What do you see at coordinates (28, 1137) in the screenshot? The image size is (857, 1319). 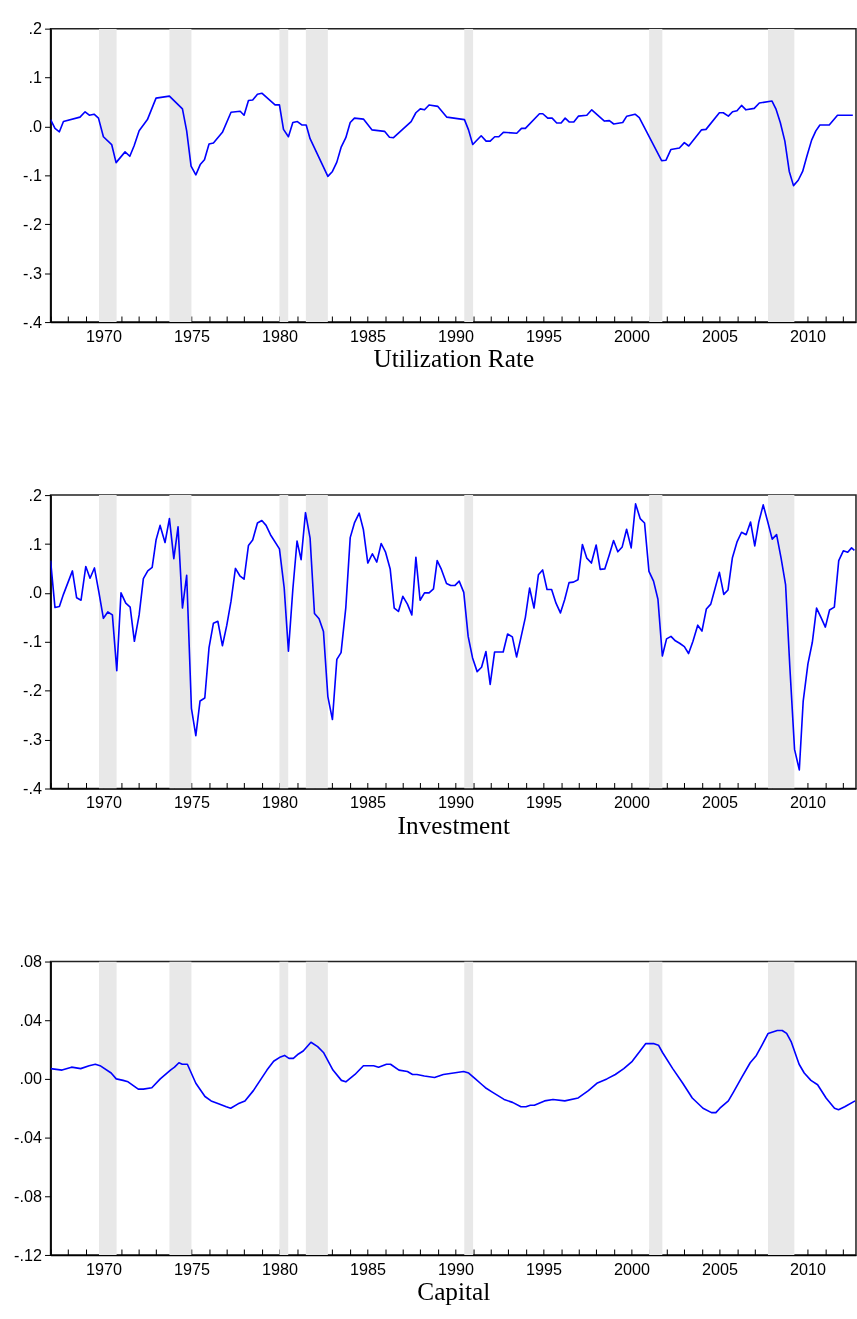 I see `y-tick-label: -.04` at bounding box center [28, 1137].